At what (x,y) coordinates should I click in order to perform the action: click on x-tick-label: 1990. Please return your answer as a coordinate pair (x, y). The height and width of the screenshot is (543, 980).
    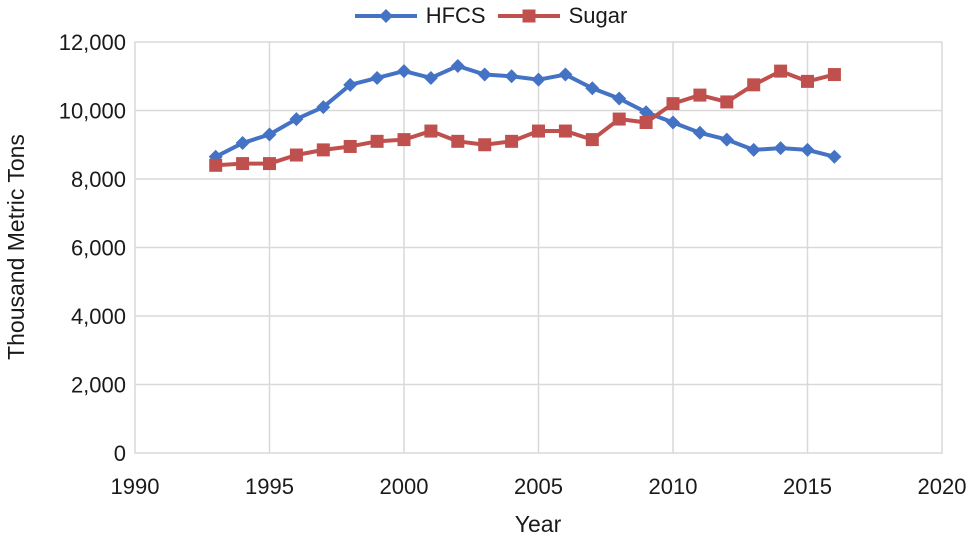
    Looking at the image, I should click on (135, 486).